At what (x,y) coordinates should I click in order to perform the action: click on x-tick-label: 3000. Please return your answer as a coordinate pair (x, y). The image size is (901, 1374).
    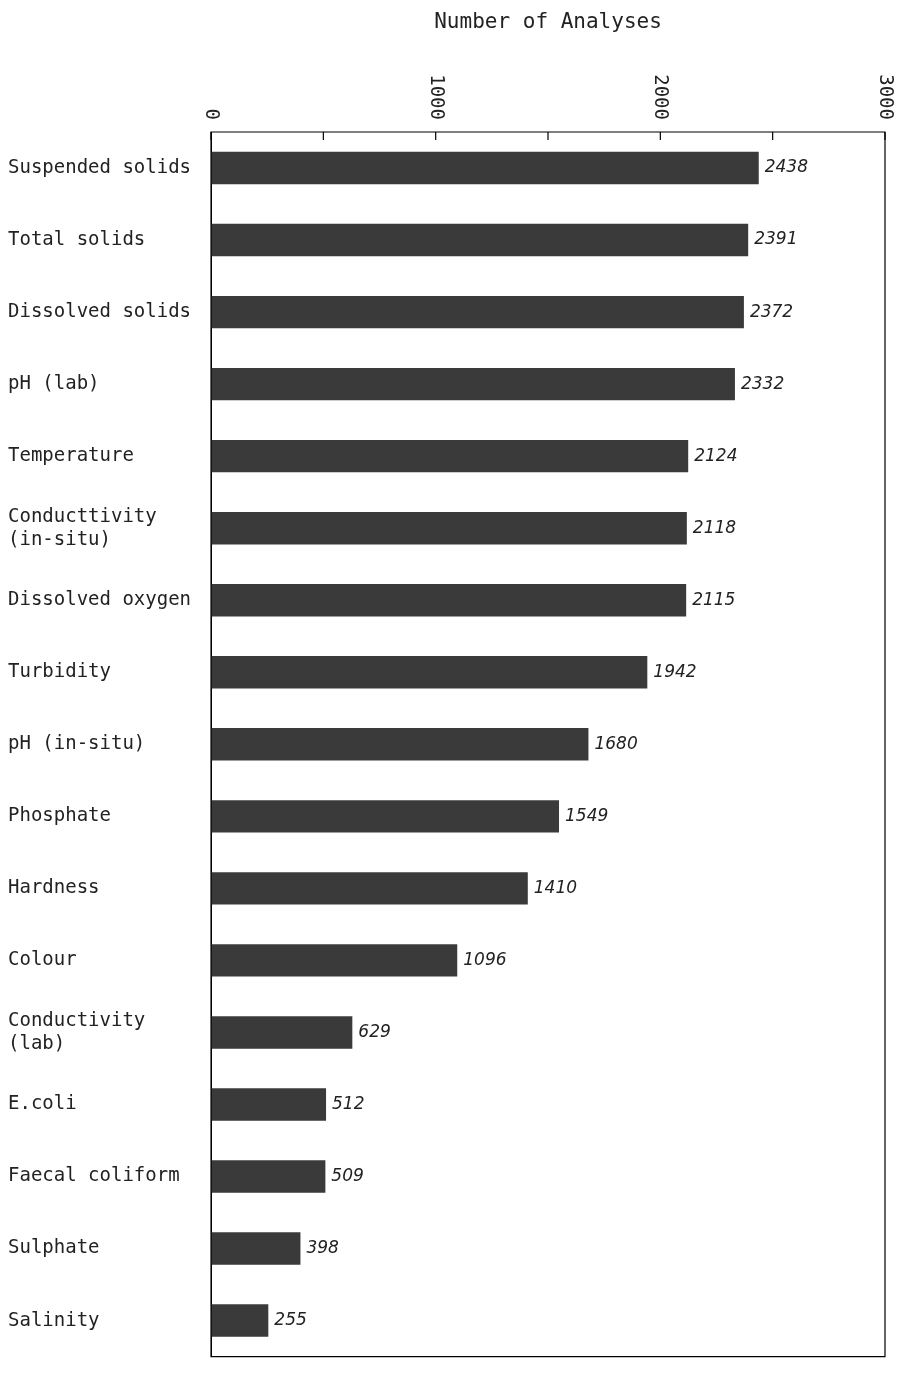
    Looking at the image, I should click on (887, 97).